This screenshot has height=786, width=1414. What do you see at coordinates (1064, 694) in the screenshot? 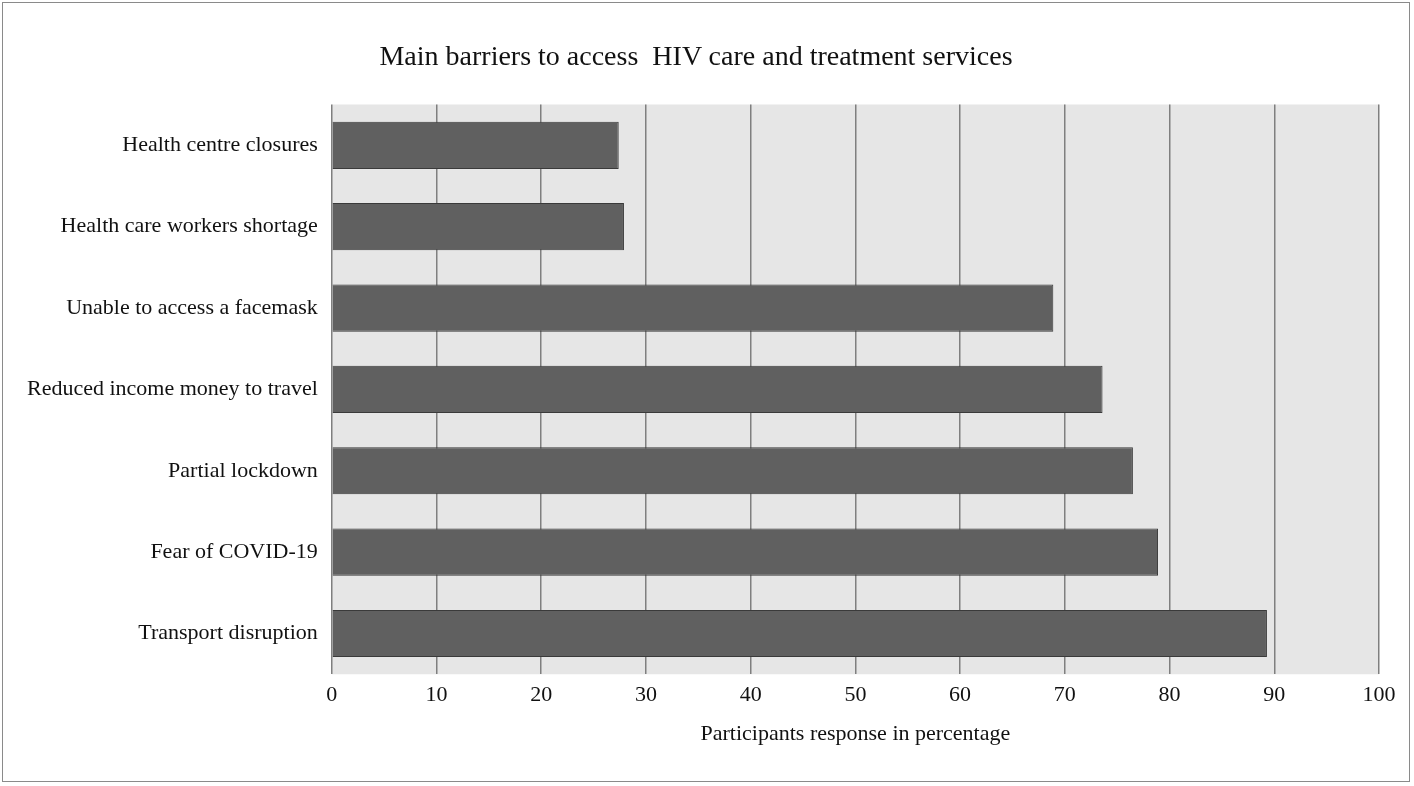
I see `x-tick-label: 70` at bounding box center [1064, 694].